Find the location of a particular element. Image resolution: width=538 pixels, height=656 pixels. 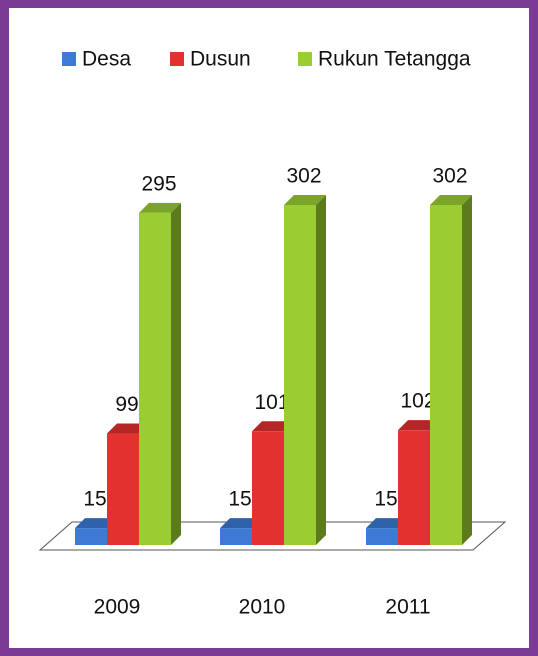

x-tick-label: 2011 is located at coordinates (407, 607).